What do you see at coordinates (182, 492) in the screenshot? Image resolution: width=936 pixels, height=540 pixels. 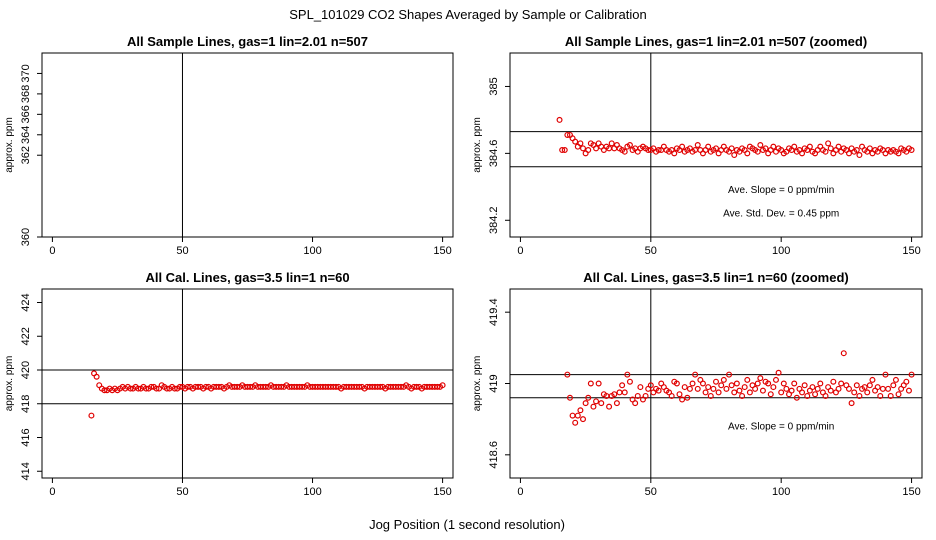 I see `x-tick-label: 50` at bounding box center [182, 492].